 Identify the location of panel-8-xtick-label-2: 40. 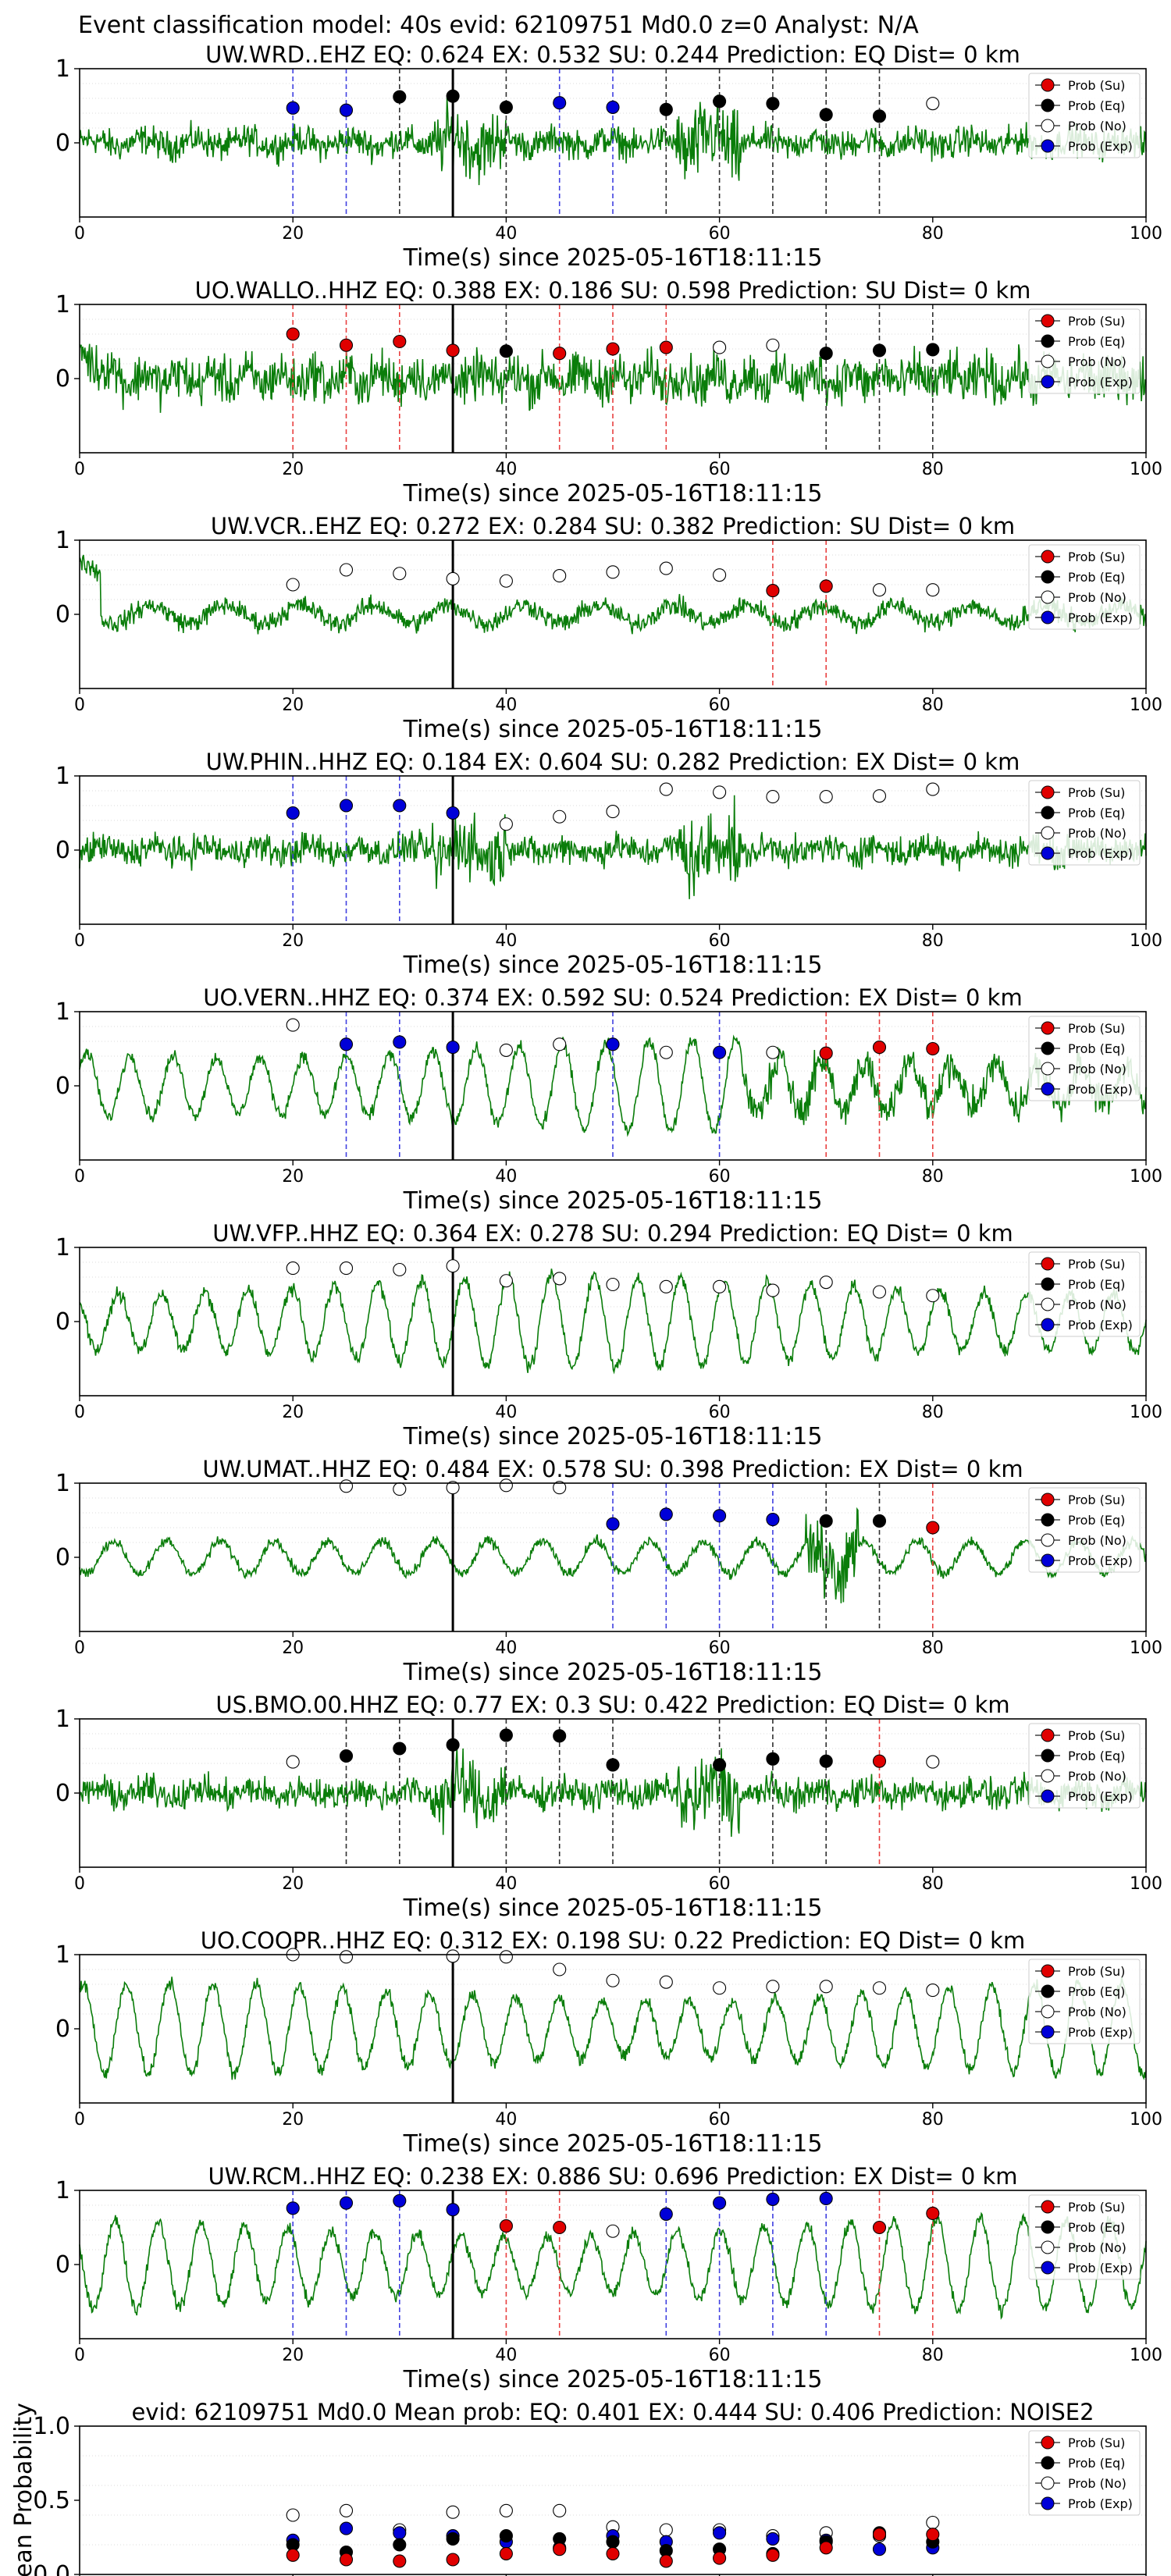
(506, 2119).